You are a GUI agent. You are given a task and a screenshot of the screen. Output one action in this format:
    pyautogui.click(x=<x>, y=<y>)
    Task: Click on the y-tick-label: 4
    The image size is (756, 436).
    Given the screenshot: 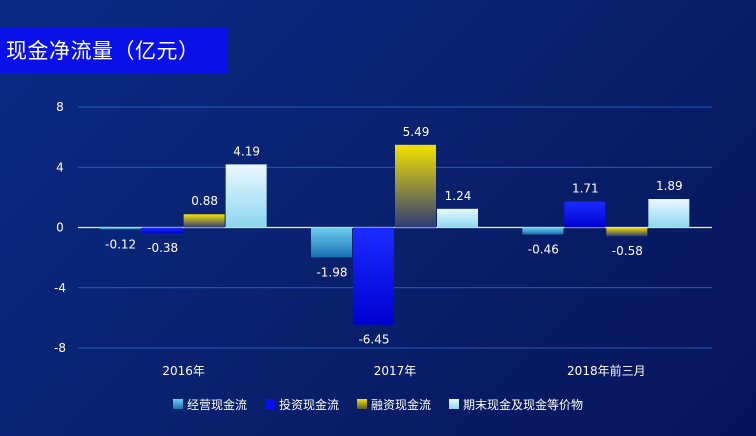 What is the action you would take?
    pyautogui.click(x=60, y=167)
    